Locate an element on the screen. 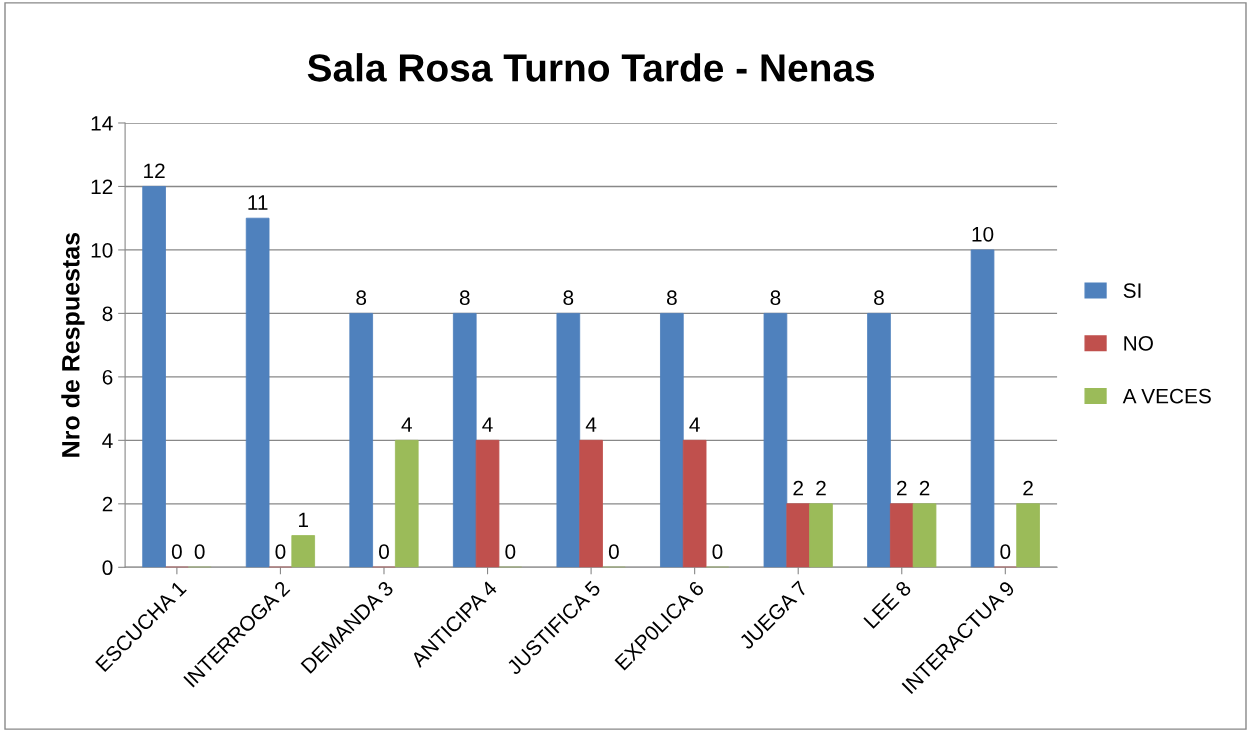 This screenshot has width=1251, height=732. chart-title: Sala Rosa Turno Tarde - Nenas is located at coordinates (591, 67).